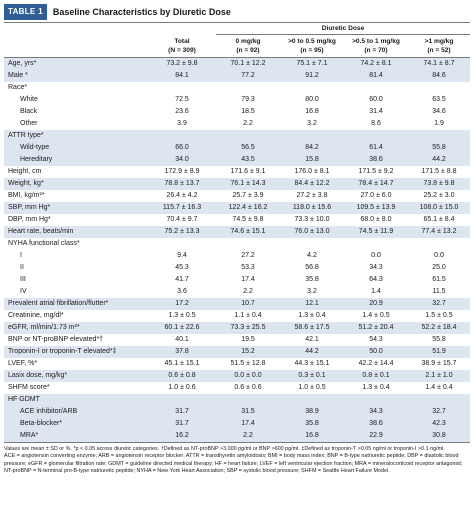  I want to click on table-cell: 1.9, so click(439, 123).